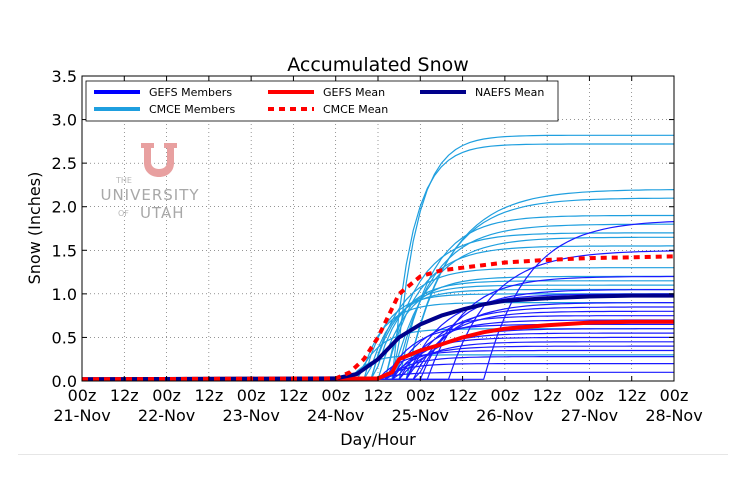 The image size is (731, 480). What do you see at coordinates (509, 92) in the screenshot?
I see `legend-label: NAEFS Mean` at bounding box center [509, 92].